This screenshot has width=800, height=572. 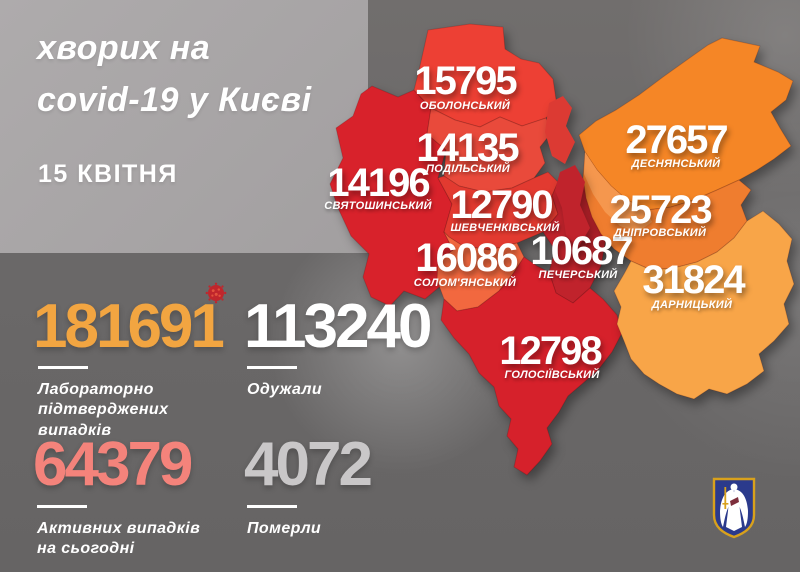 I want to click on stat-recovered-value: 113240, so click(x=338, y=326).